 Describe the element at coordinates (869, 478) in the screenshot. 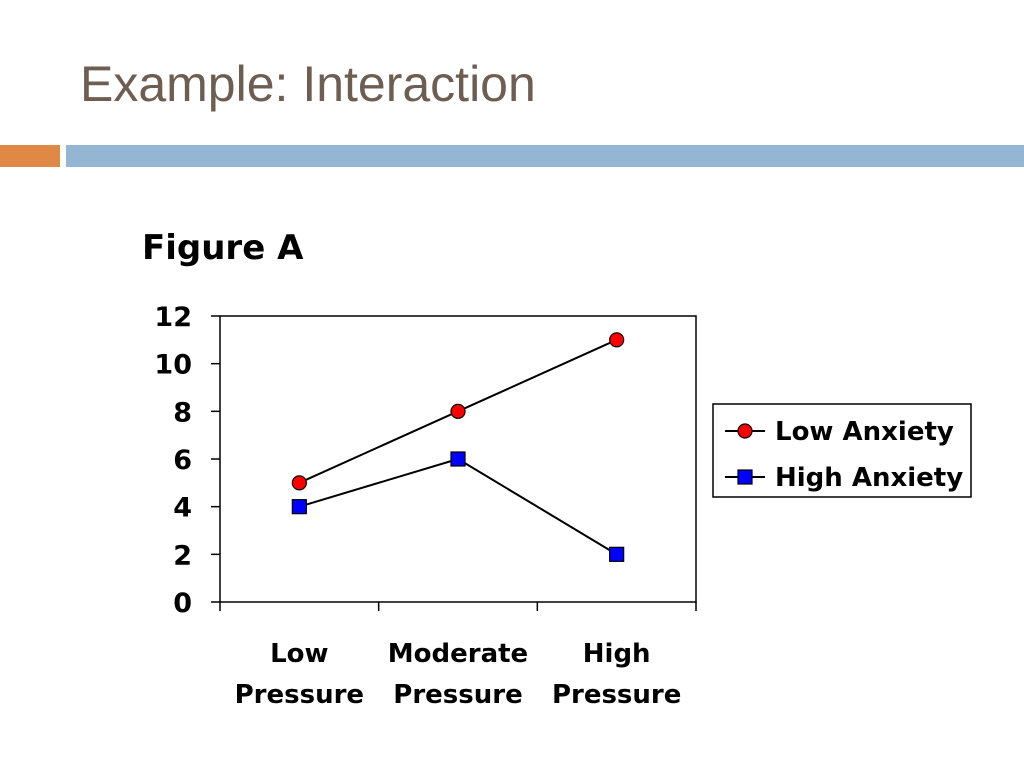

I see `legend-label: High Anxiety` at that location.